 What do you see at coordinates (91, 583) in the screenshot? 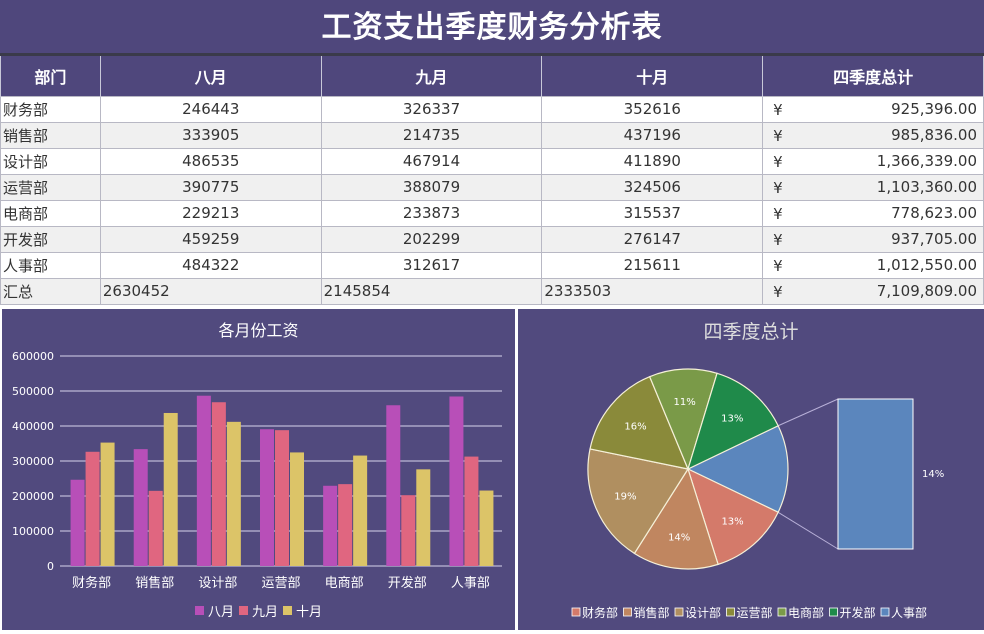
I see `x-category-label: 财务部` at bounding box center [91, 583].